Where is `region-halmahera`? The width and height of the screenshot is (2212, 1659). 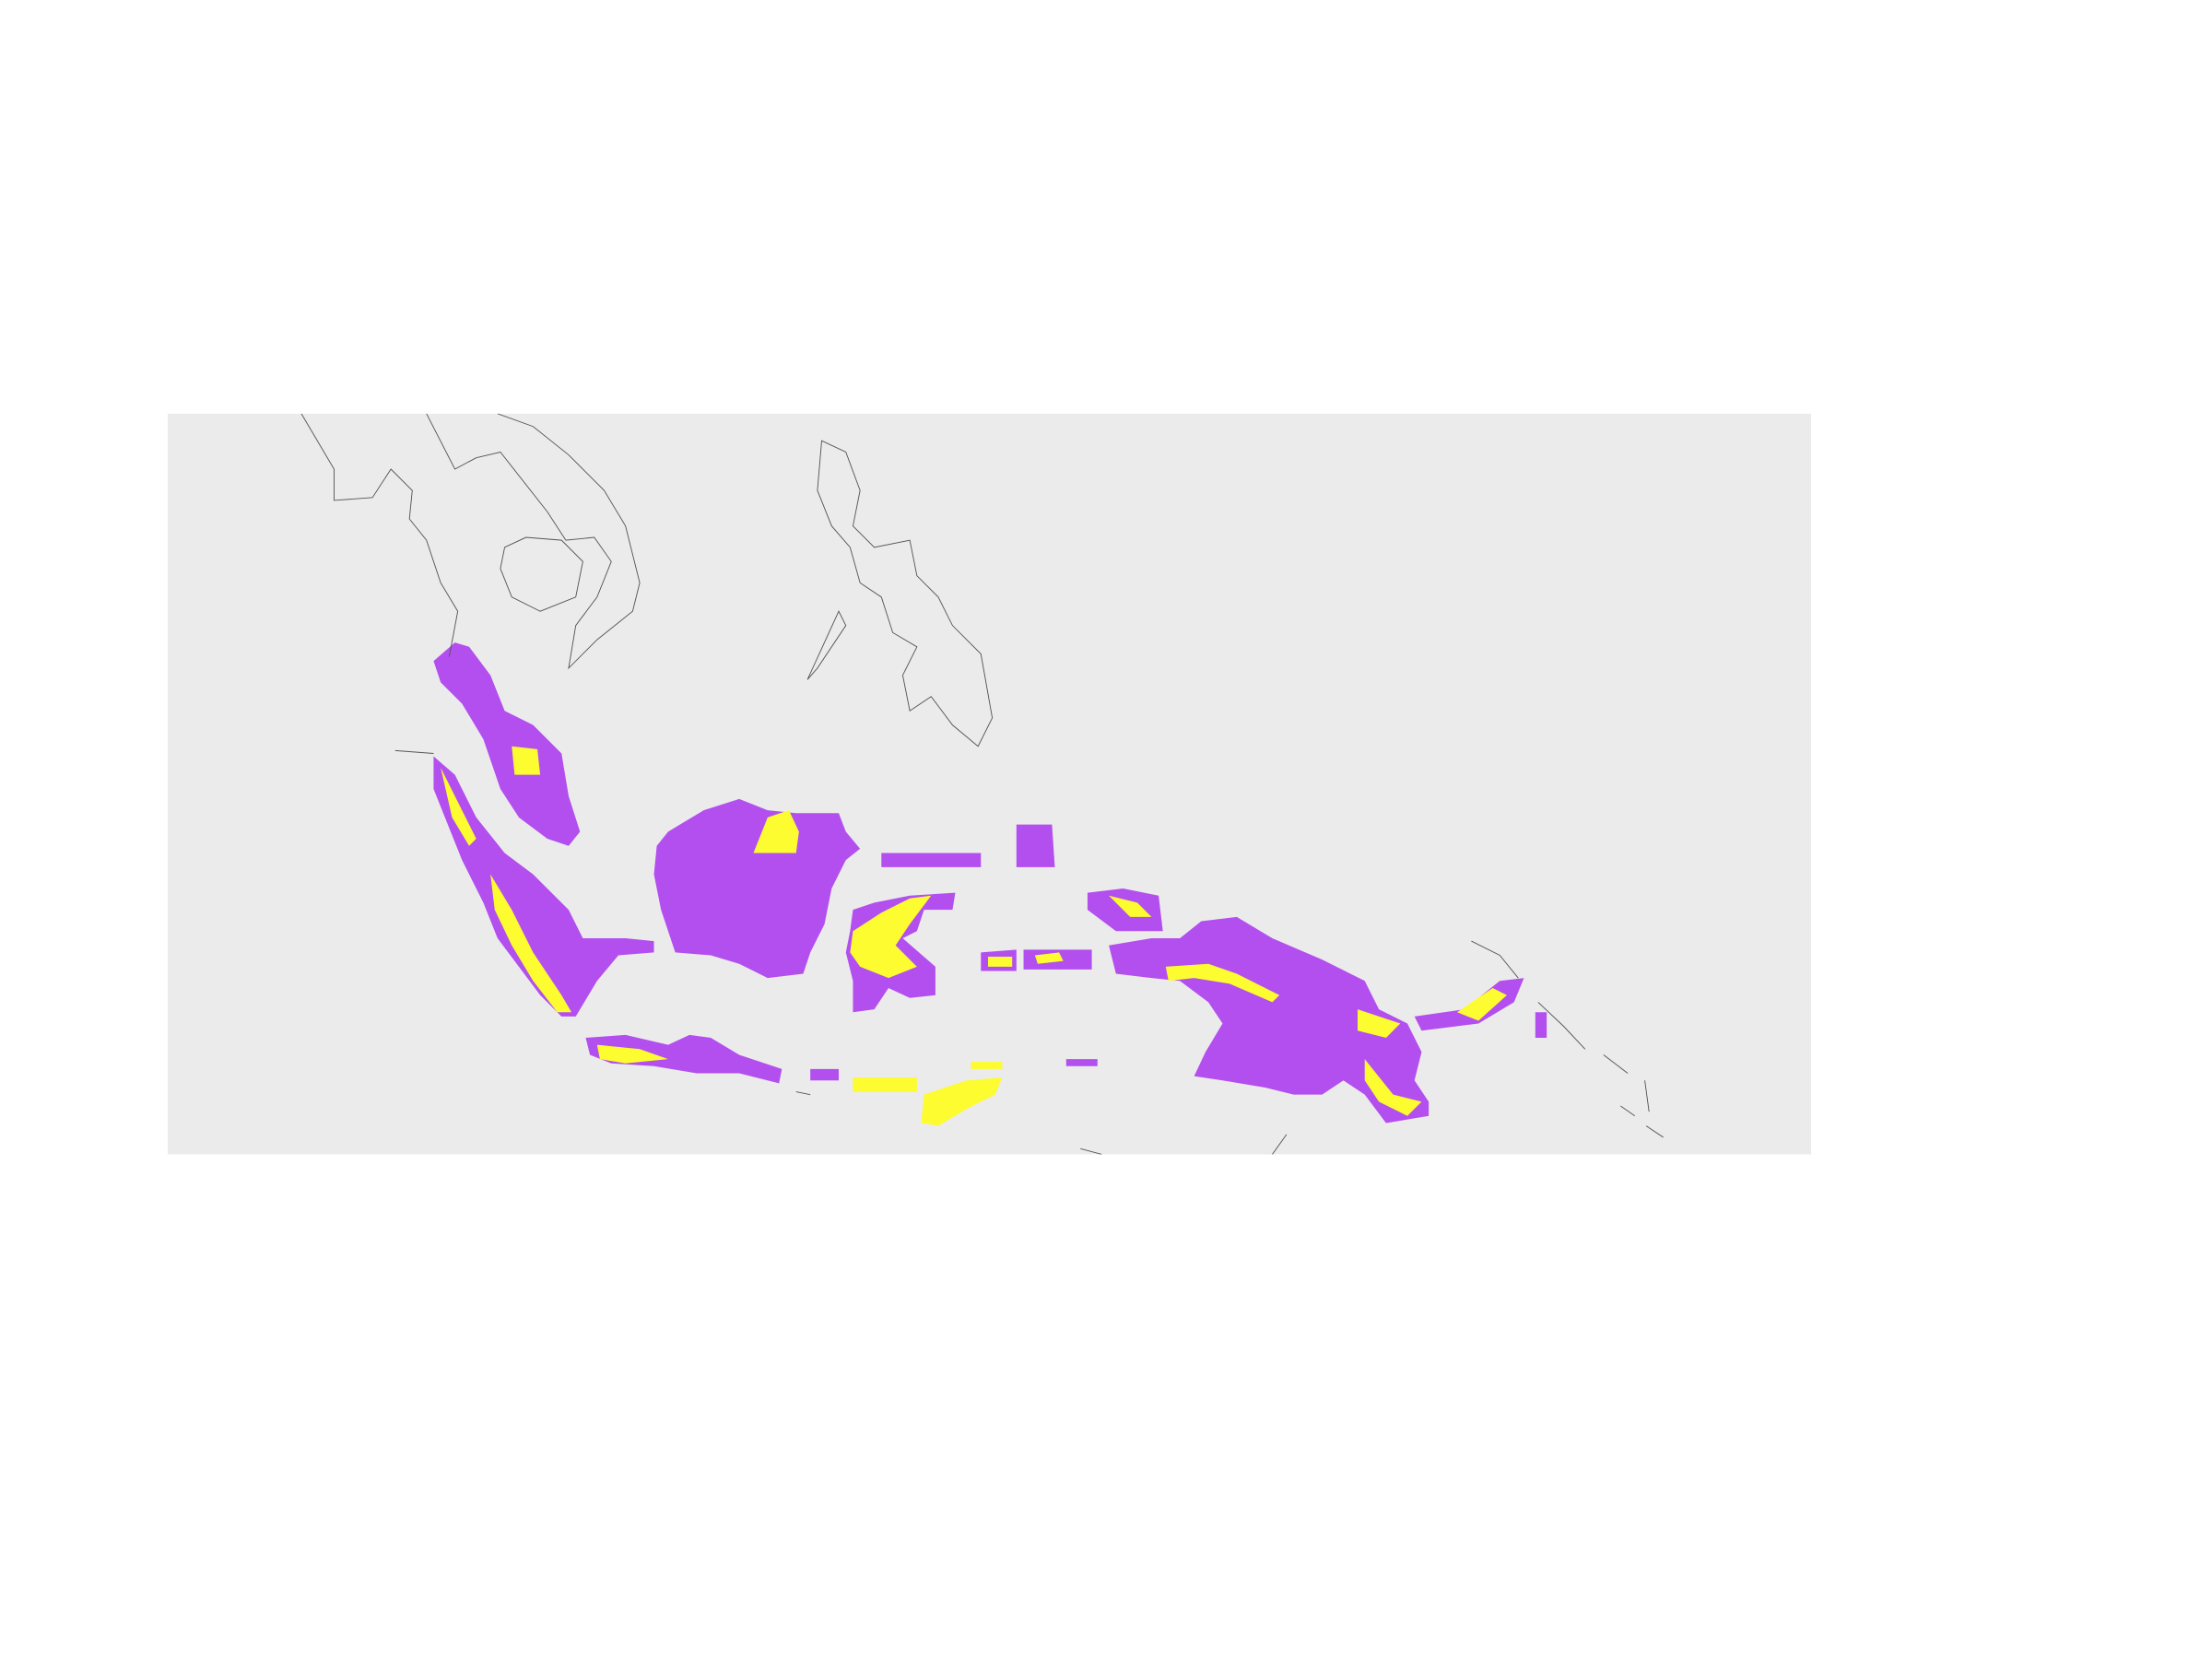 region-halmahera is located at coordinates (1035, 845).